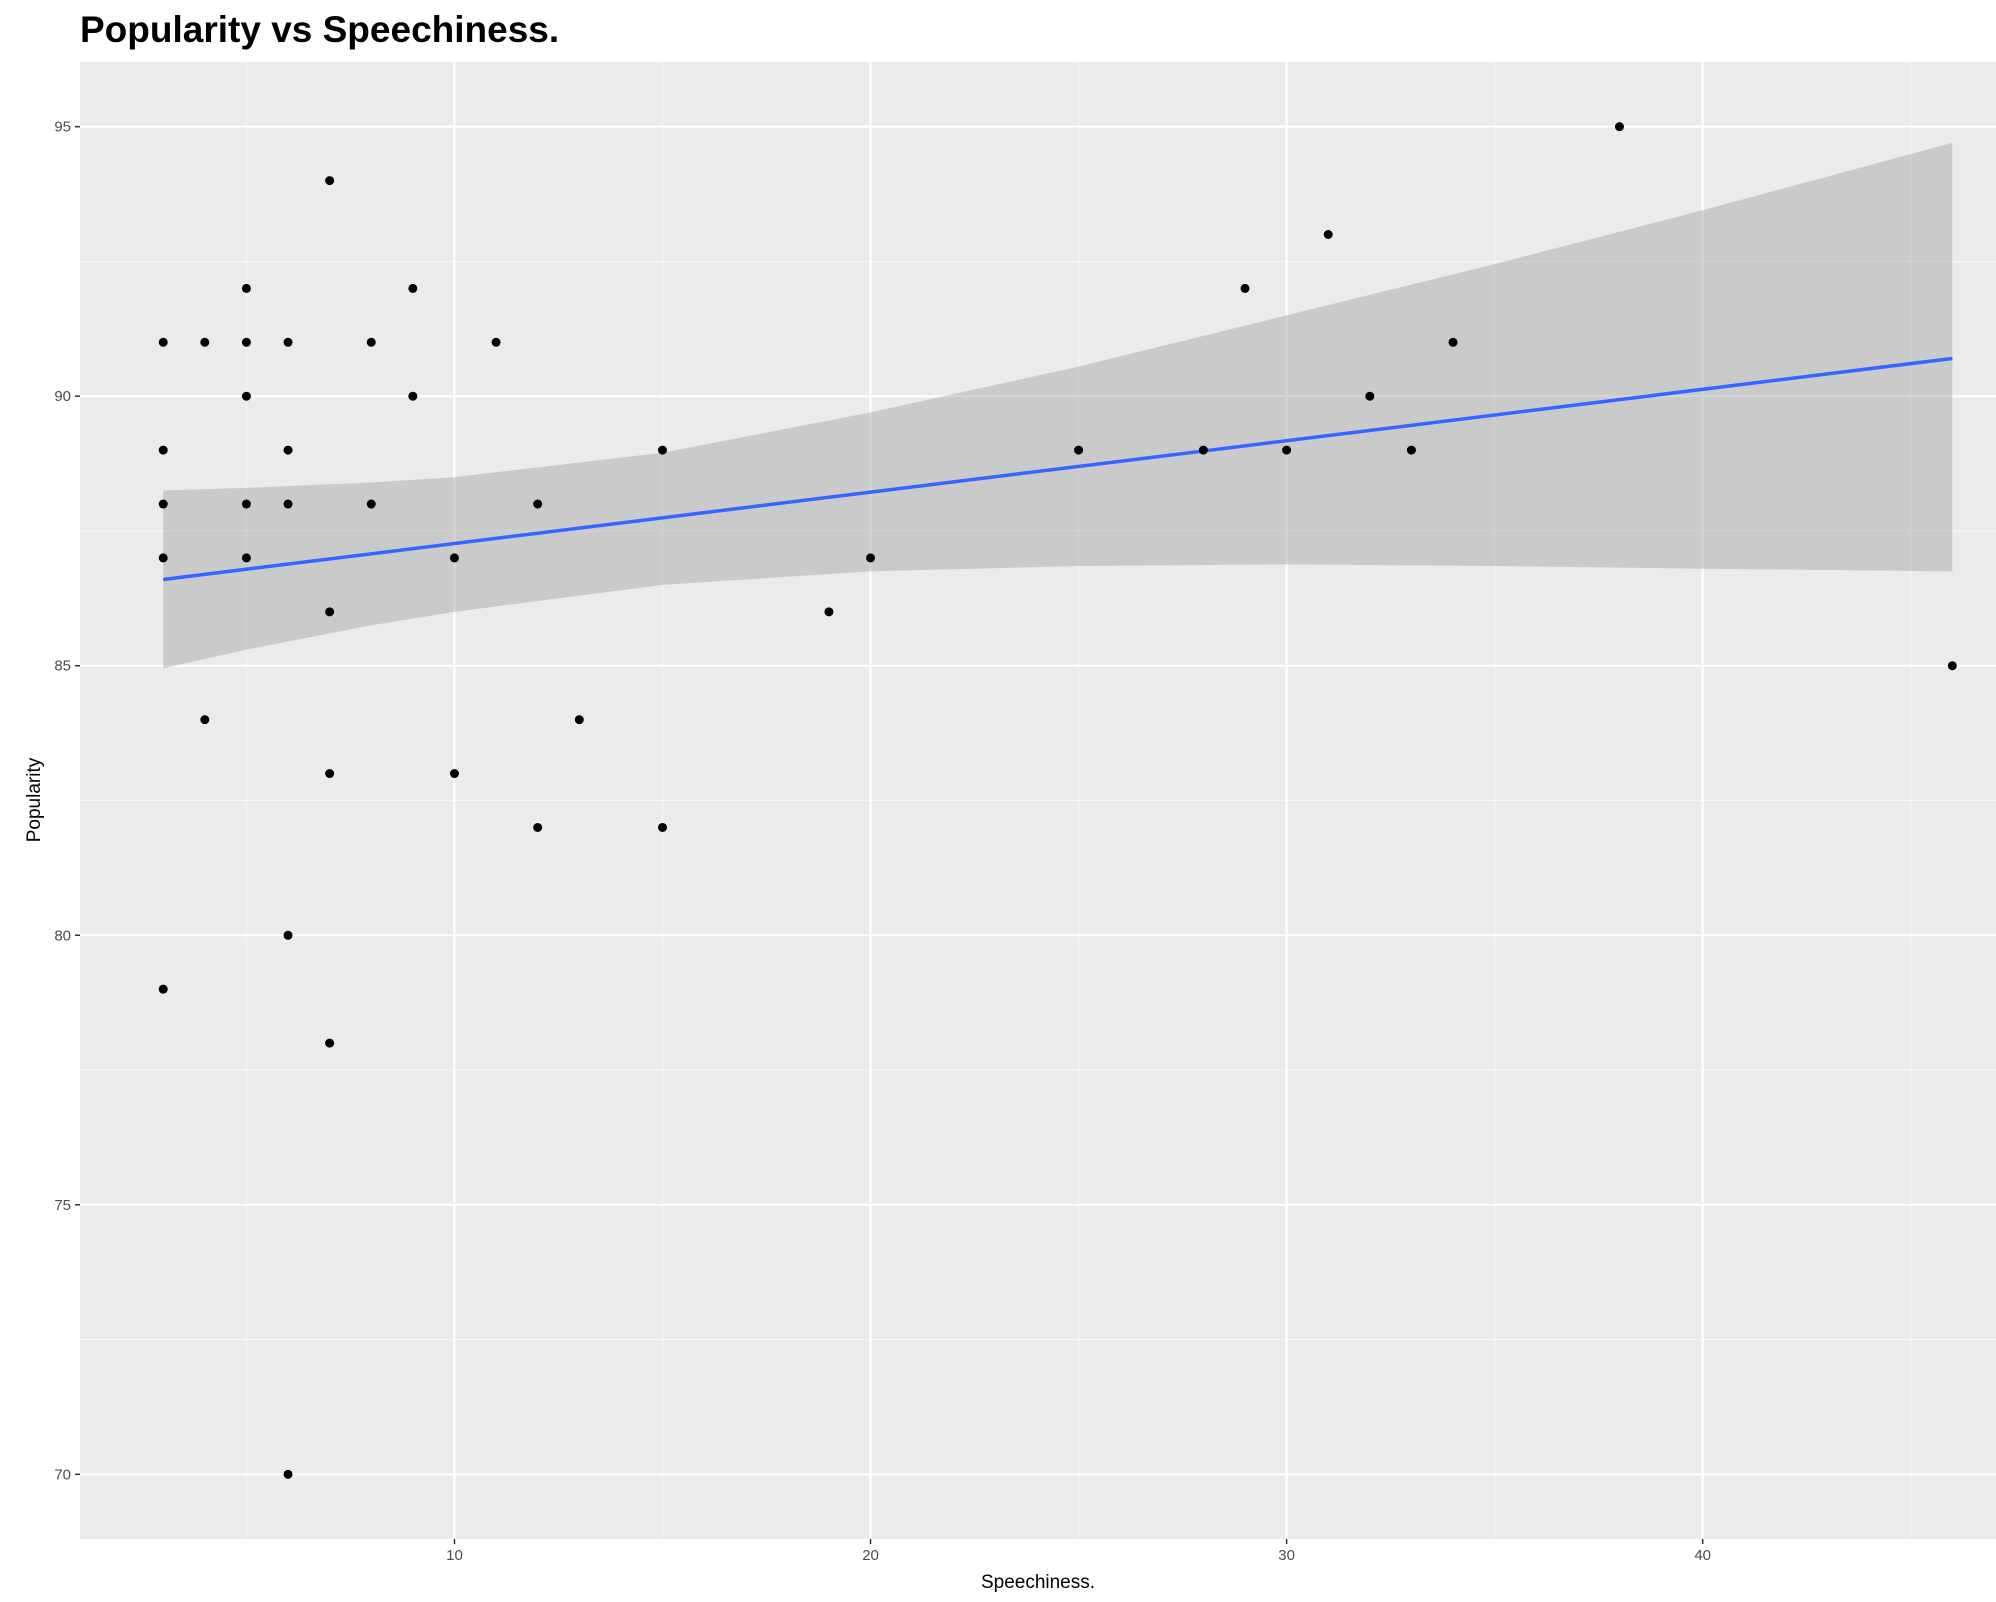 This screenshot has height=1602, width=1996. I want to click on x-tick-label: 10, so click(454, 1555).